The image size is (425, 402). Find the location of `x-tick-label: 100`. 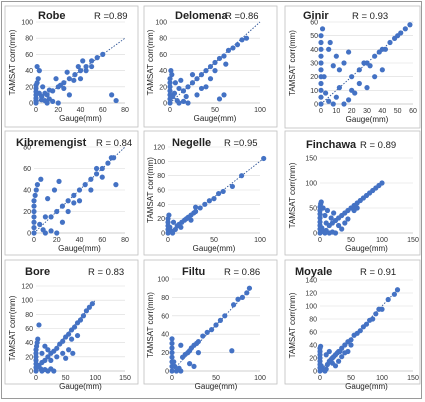

x-tick-label: 100 is located at coordinates (260, 378).